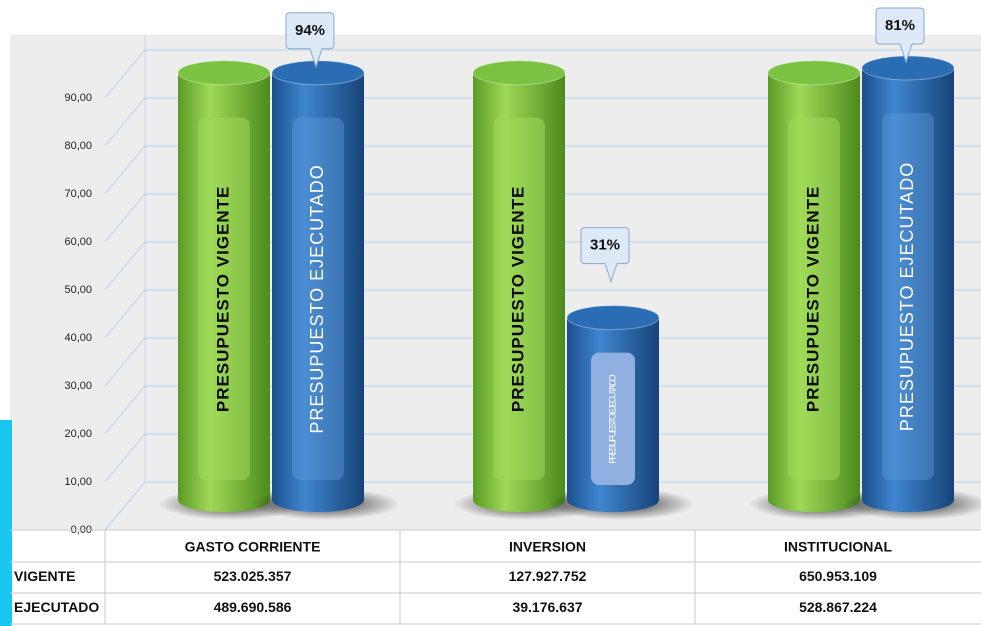 The height and width of the screenshot is (626, 981). Describe the element at coordinates (310, 30) in the screenshot. I see `callout-label: 94%` at that location.